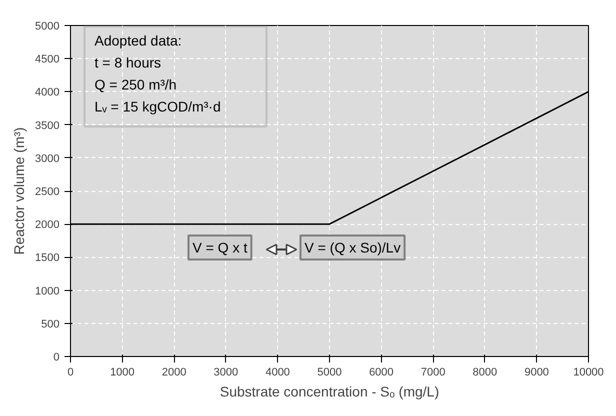 The image size is (616, 416). I want to click on annotation: Lᵥ = 15 kgCOD/m³·d, so click(157, 106).